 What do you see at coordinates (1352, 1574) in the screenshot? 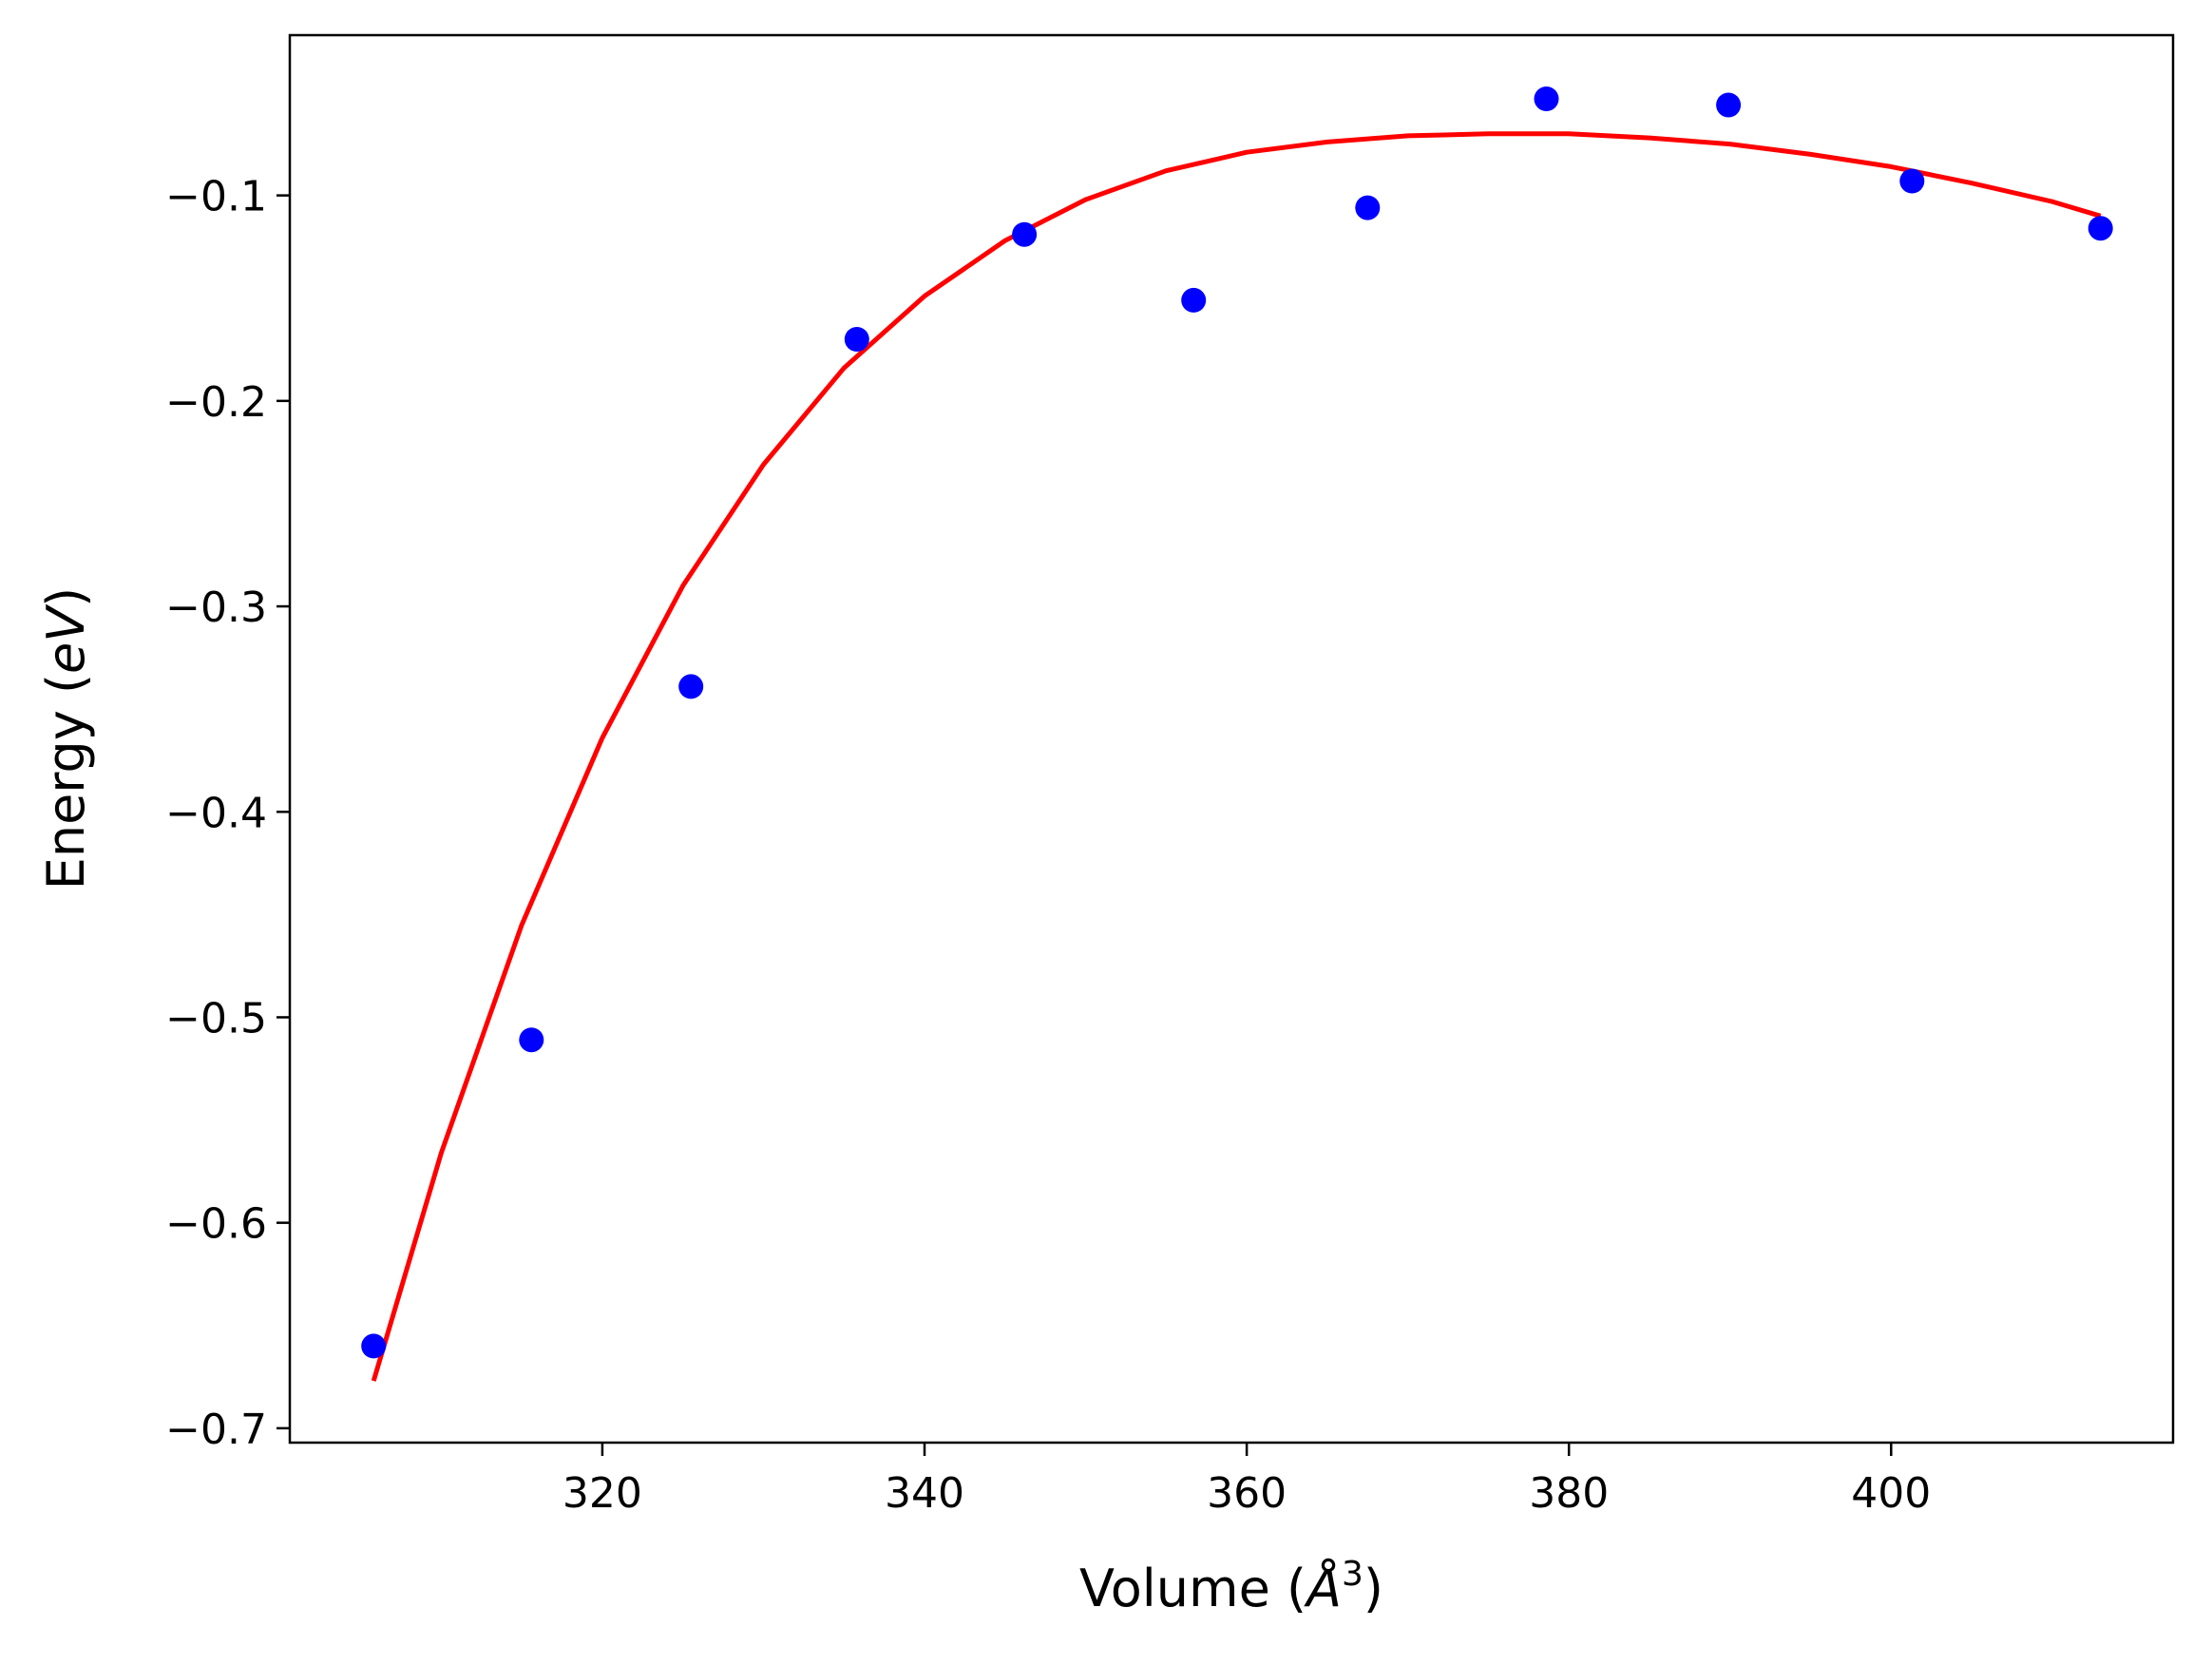
I see `x-axis-label-exponent: 3` at bounding box center [1352, 1574].